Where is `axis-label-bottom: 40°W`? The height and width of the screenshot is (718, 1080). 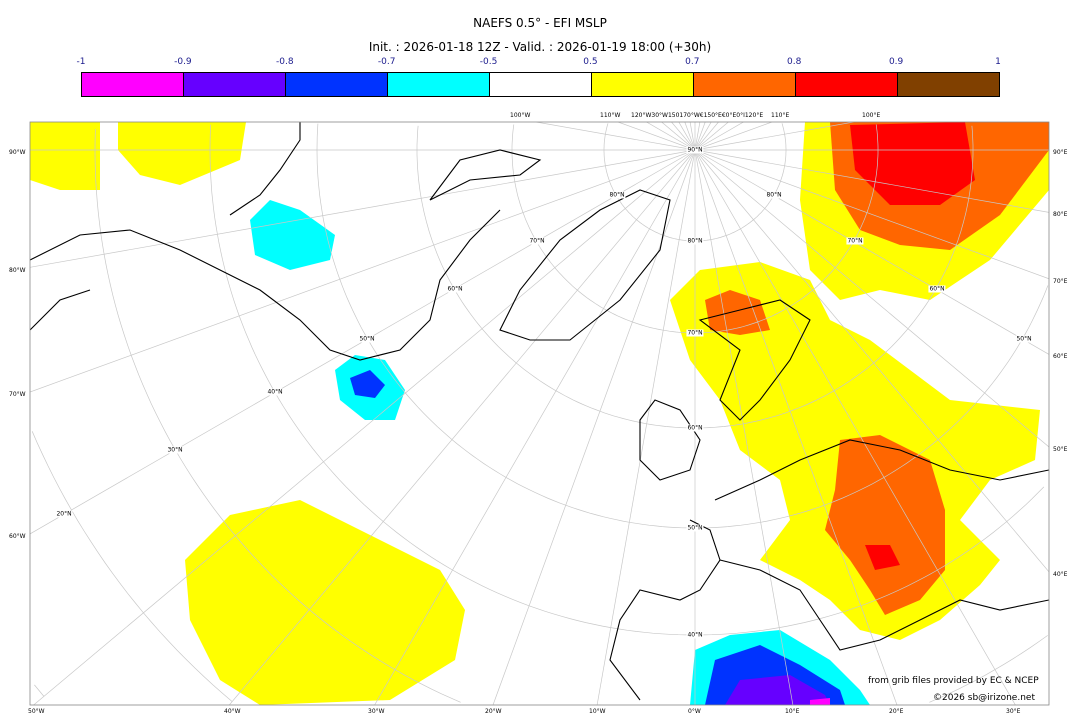 axis-label-bottom: 40°W is located at coordinates (232, 711).